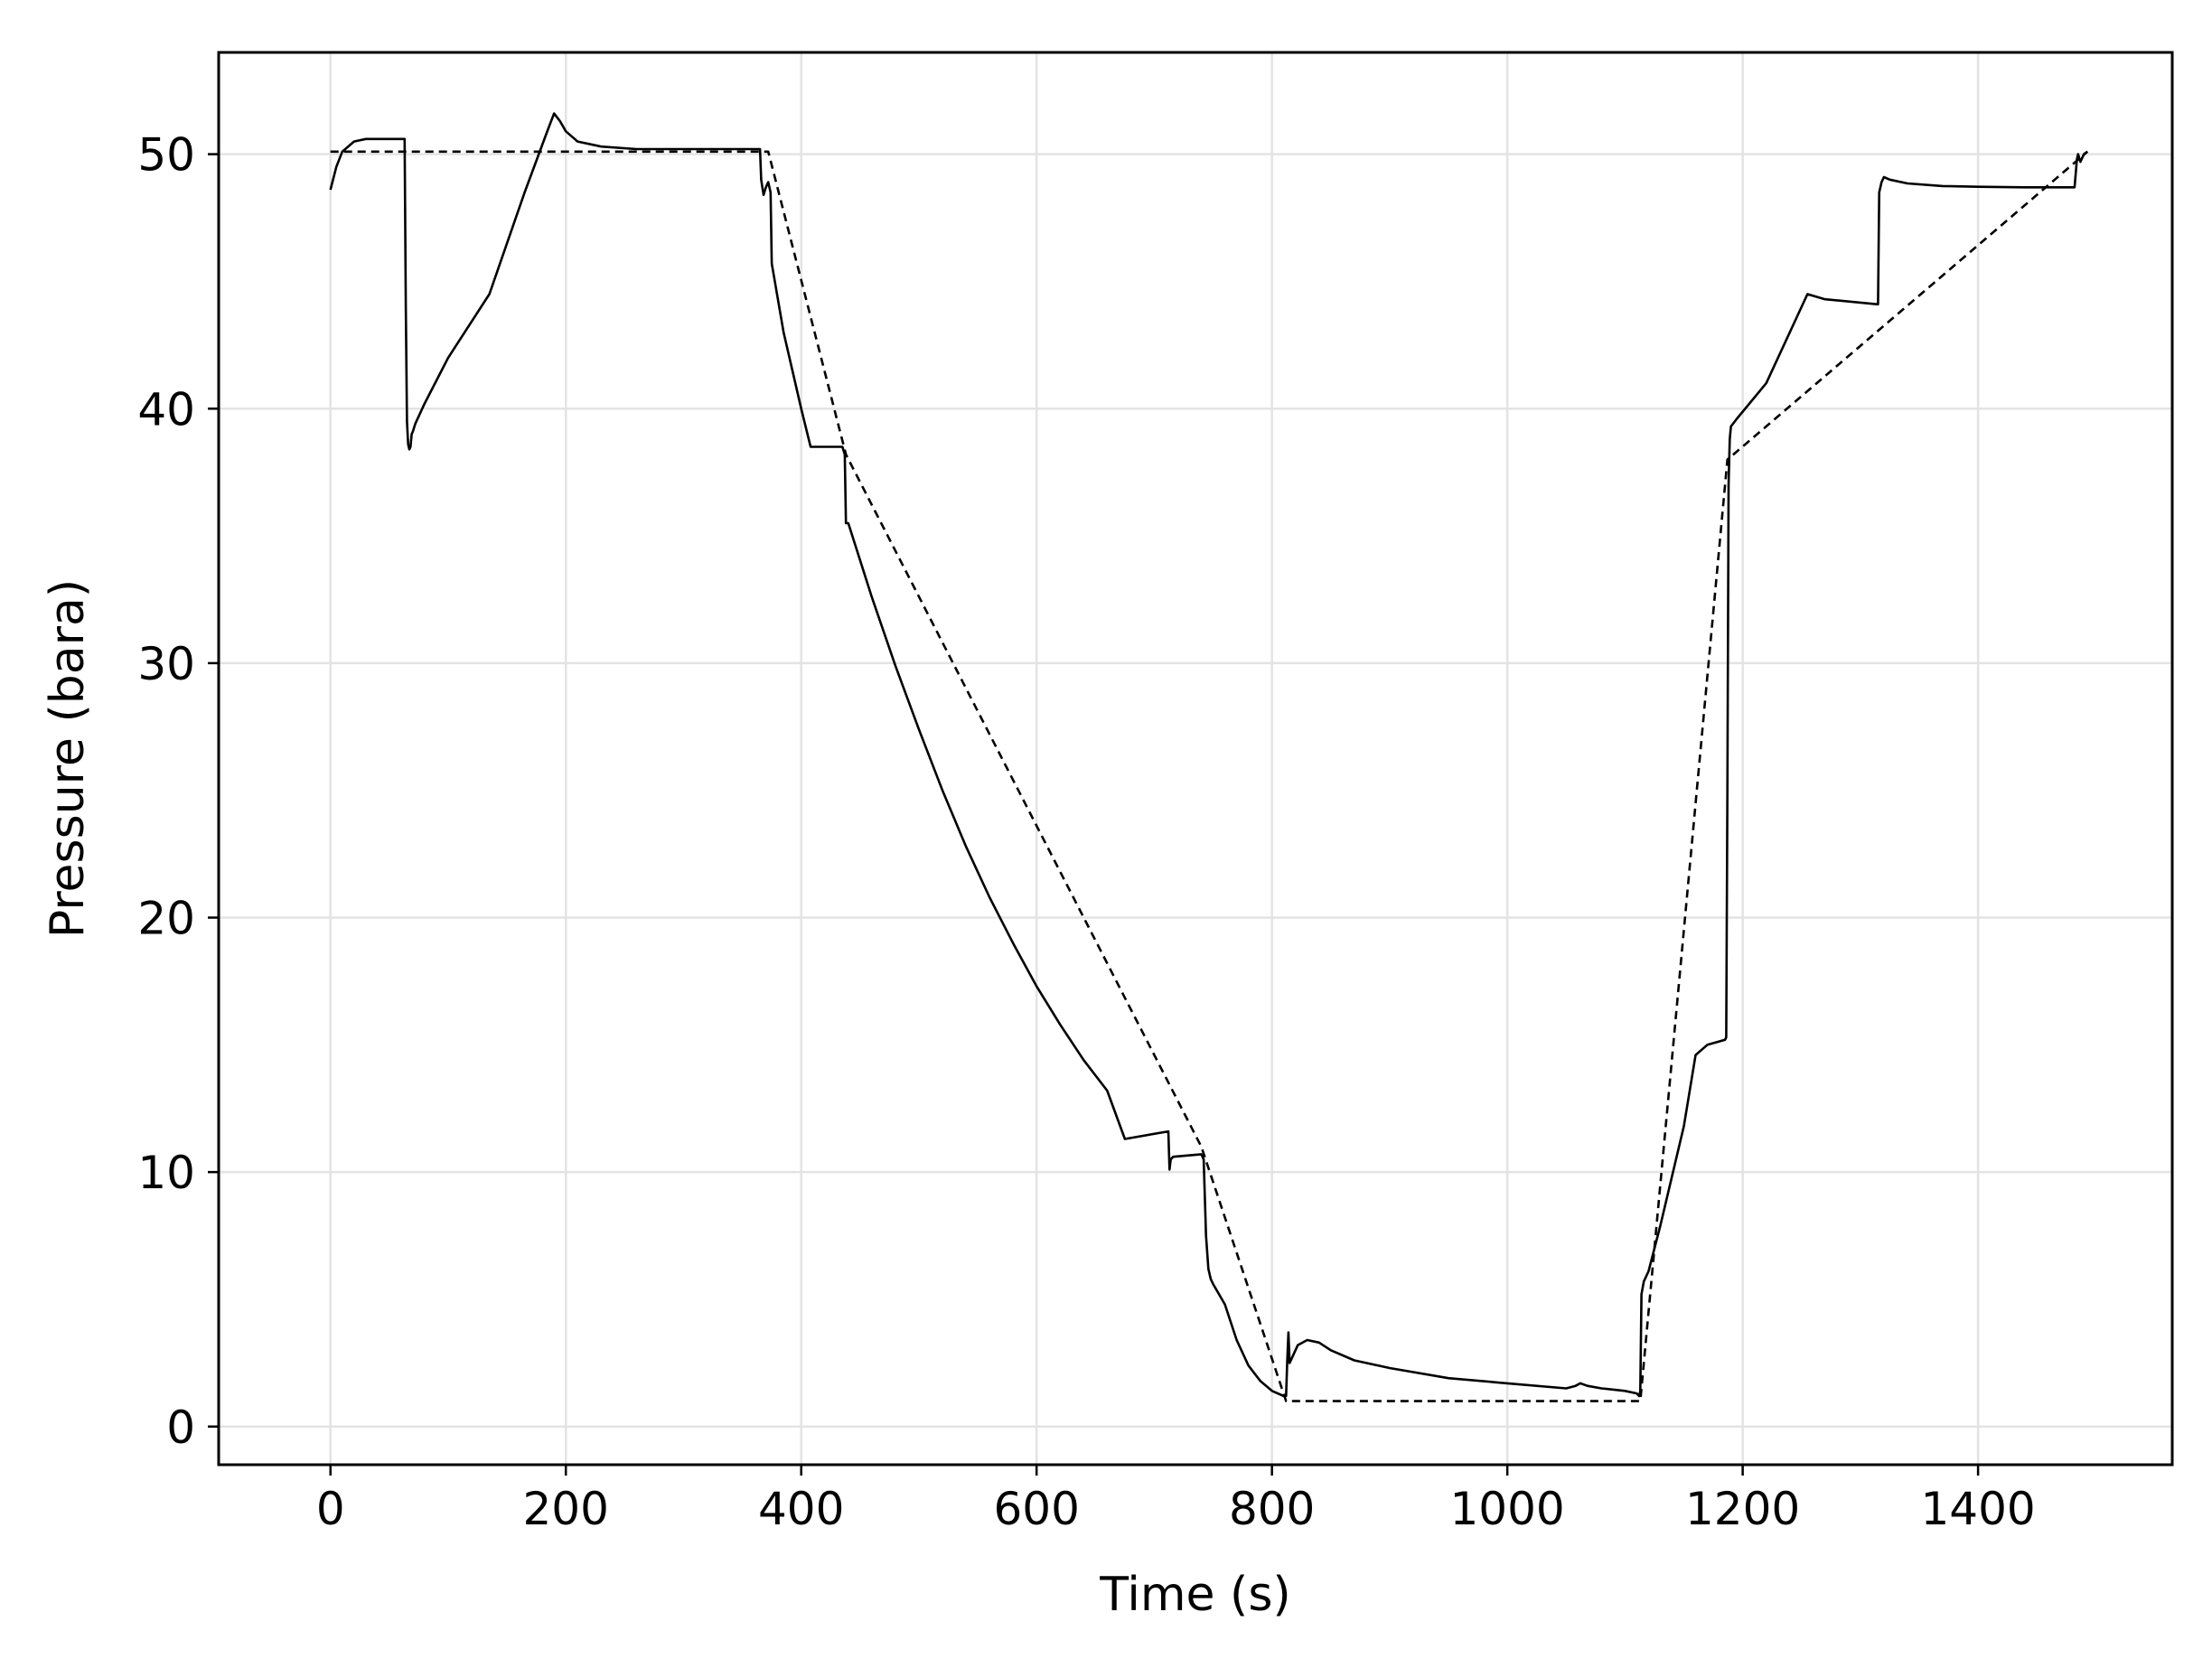 The width and height of the screenshot is (2212, 1659). I want to click on y-tick-label: 10, so click(166, 1173).